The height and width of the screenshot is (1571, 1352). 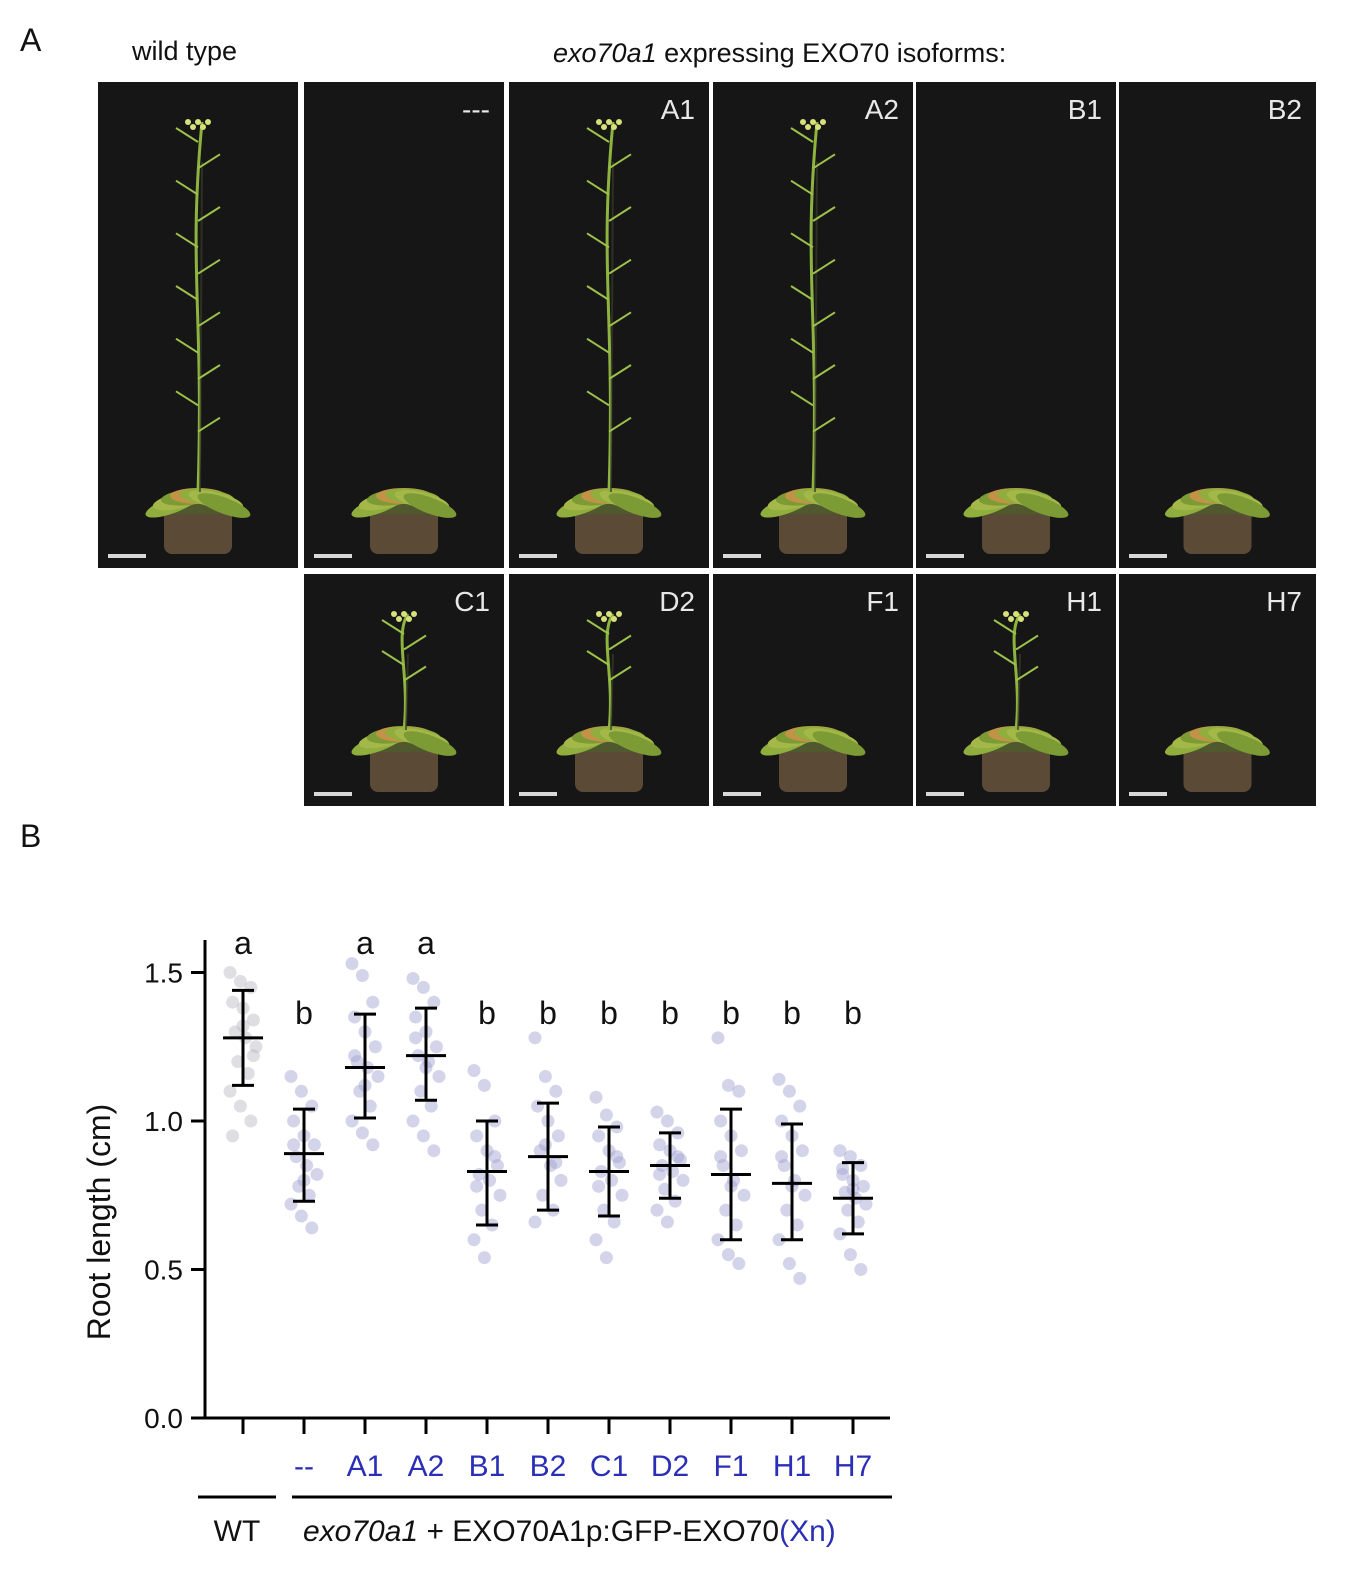 What do you see at coordinates (1284, 109) in the screenshot?
I see `isoform-label: B2` at bounding box center [1284, 109].